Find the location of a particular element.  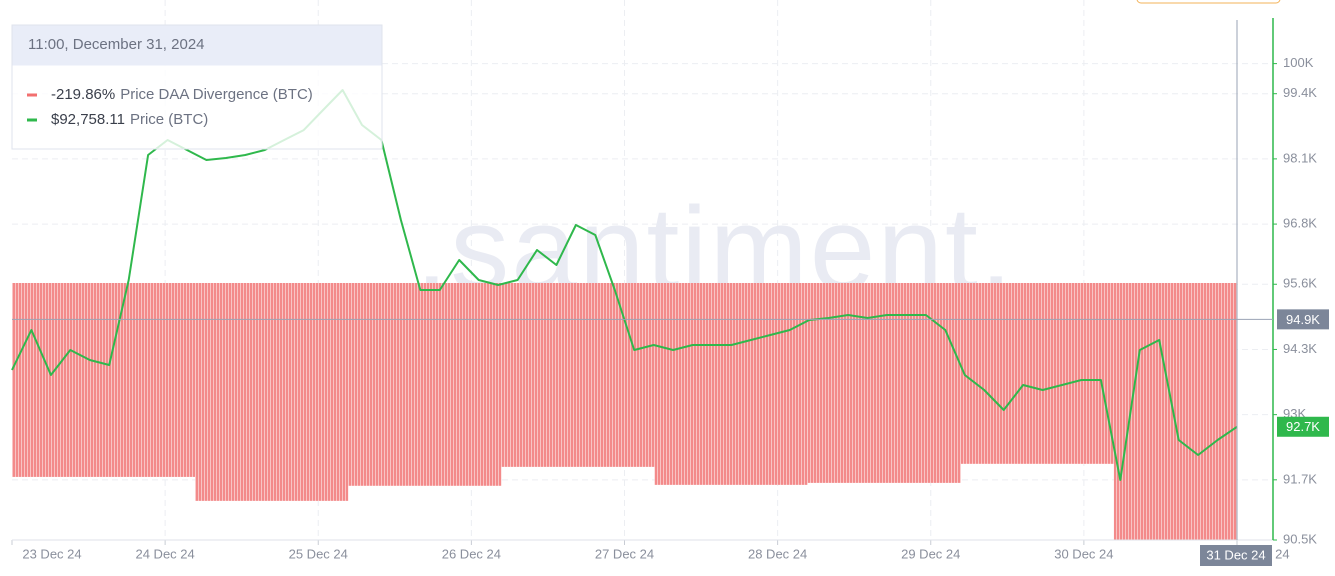

x-tick-label: 28 Dec 24 is located at coordinates (777, 553).